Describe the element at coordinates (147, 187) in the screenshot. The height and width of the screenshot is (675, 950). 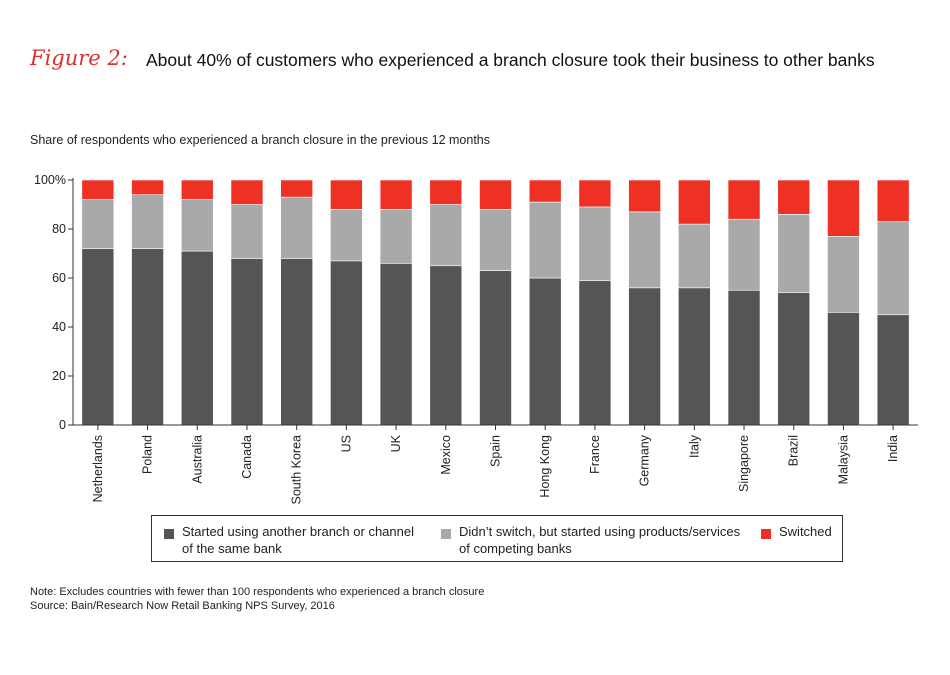
I see `bar-switched-poland` at that location.